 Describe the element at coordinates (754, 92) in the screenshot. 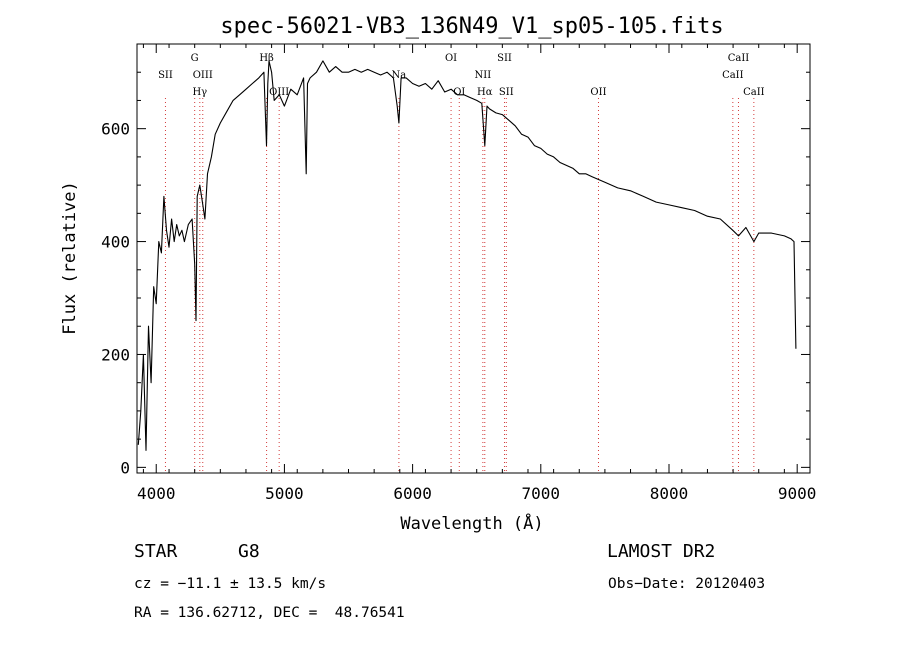

I see `line-marker-label-16: CaII` at that location.